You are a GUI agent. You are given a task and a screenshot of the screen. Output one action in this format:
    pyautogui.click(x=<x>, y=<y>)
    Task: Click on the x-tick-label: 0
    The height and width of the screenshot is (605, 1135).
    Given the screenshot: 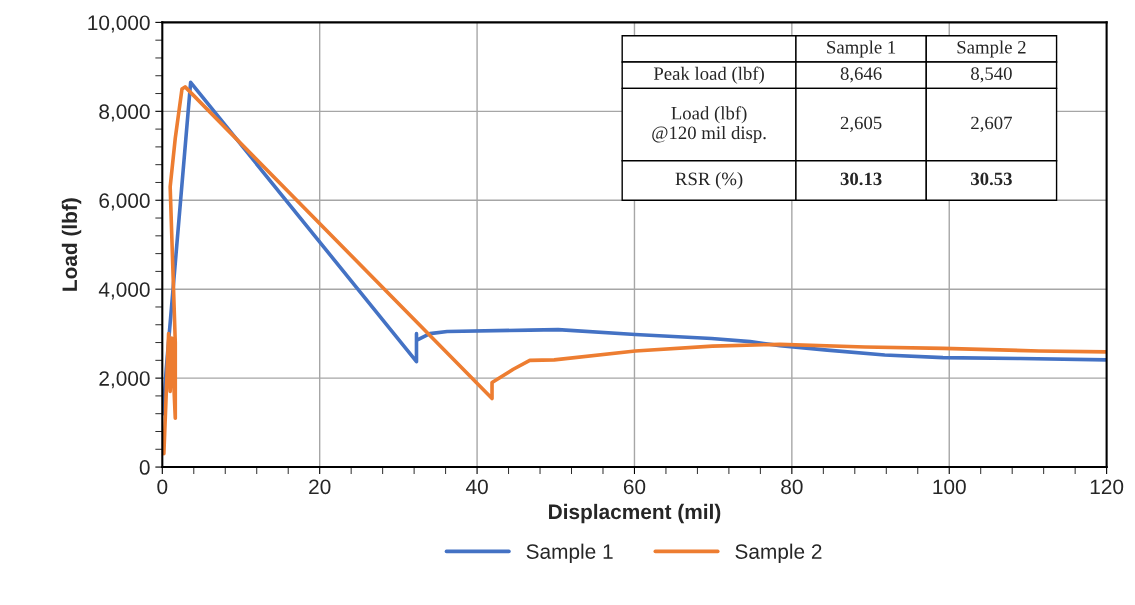 What is the action you would take?
    pyautogui.click(x=162, y=487)
    